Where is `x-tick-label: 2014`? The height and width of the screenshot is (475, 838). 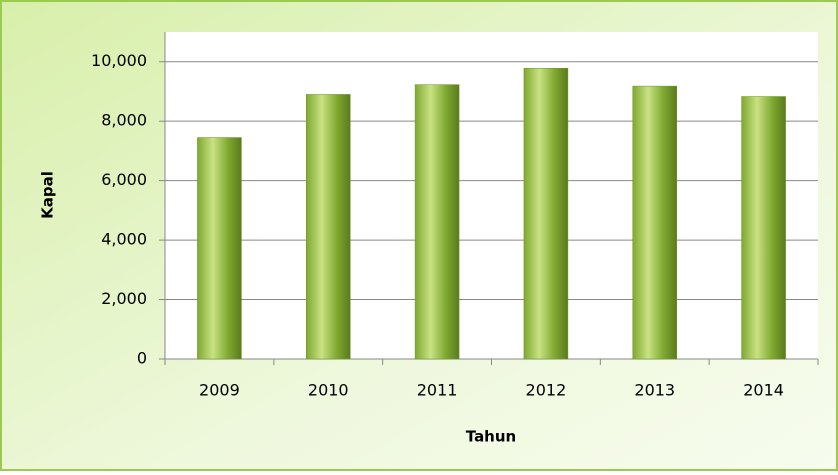
x-tick-label: 2014 is located at coordinates (763, 390).